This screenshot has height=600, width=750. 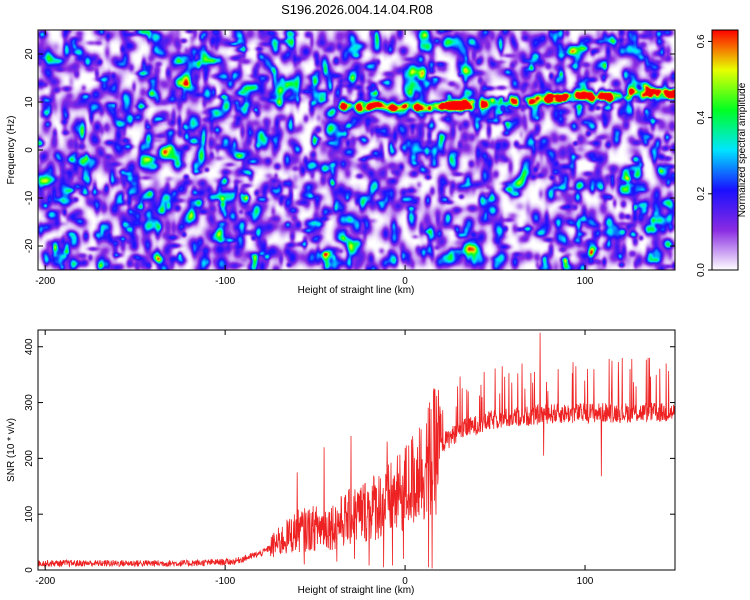 What do you see at coordinates (29, 54) in the screenshot?
I see `y-tick-label: 20` at bounding box center [29, 54].